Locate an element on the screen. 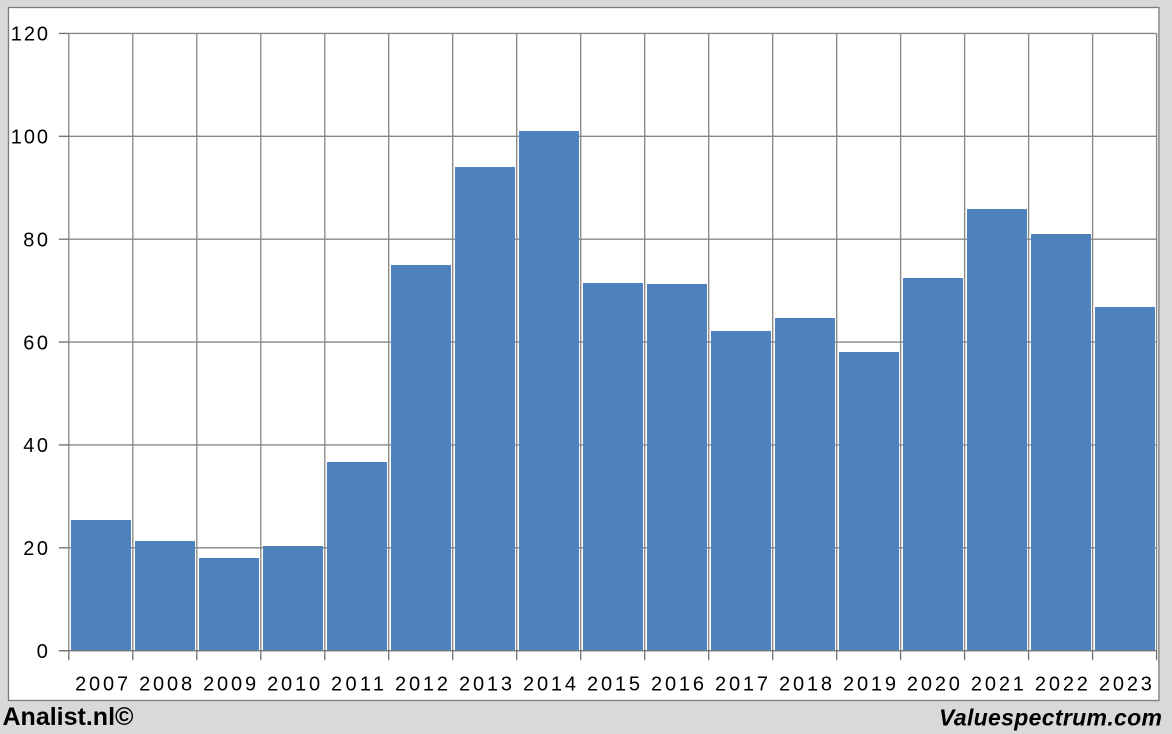 The width and height of the screenshot is (1172, 734). svg-text: 0 is located at coordinates (42, 652).